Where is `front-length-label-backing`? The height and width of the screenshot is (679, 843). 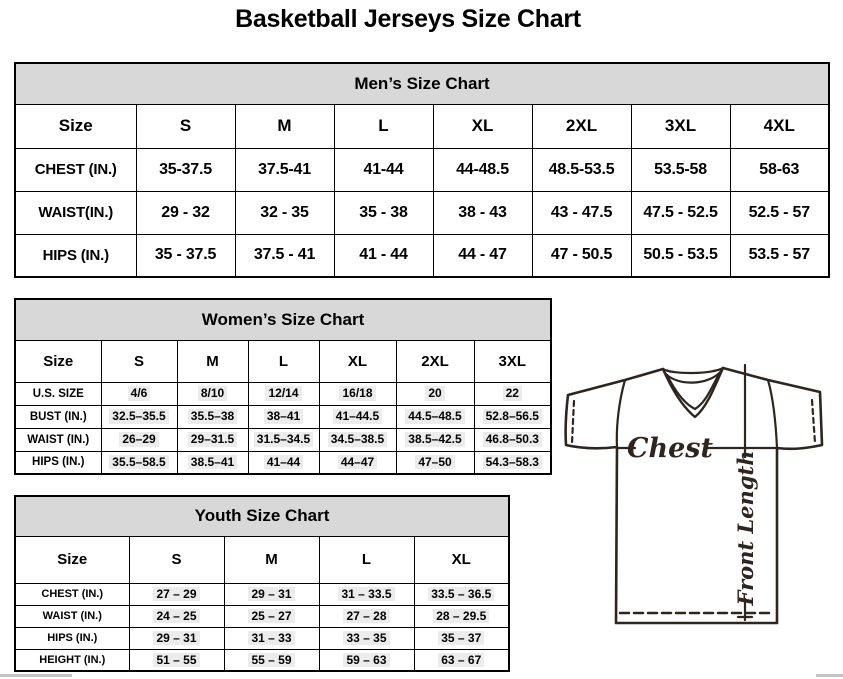
front-length-label-backing is located at coordinates (744, 528).